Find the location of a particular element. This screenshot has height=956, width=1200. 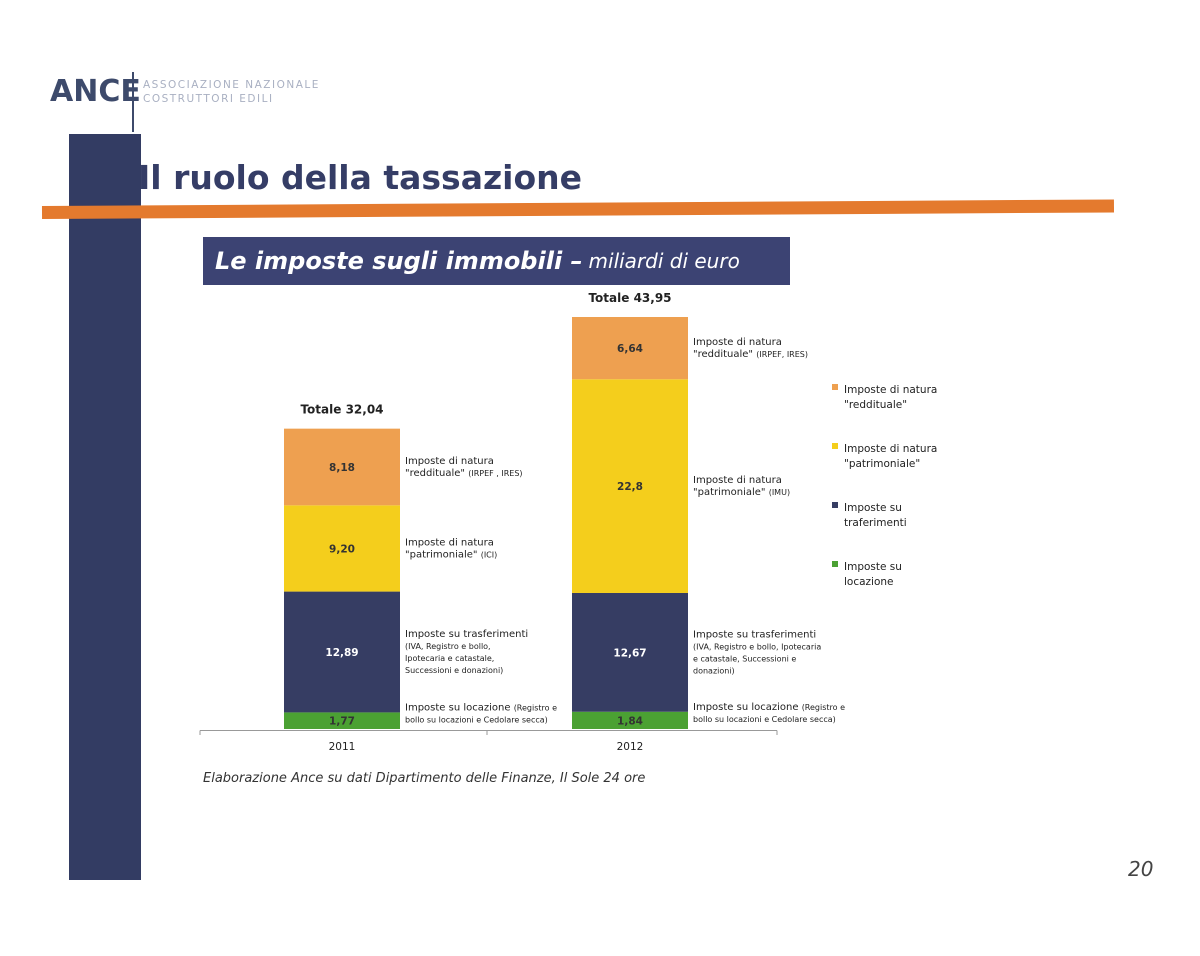

bar-value-label: 12,89 is located at coordinates (341, 653).